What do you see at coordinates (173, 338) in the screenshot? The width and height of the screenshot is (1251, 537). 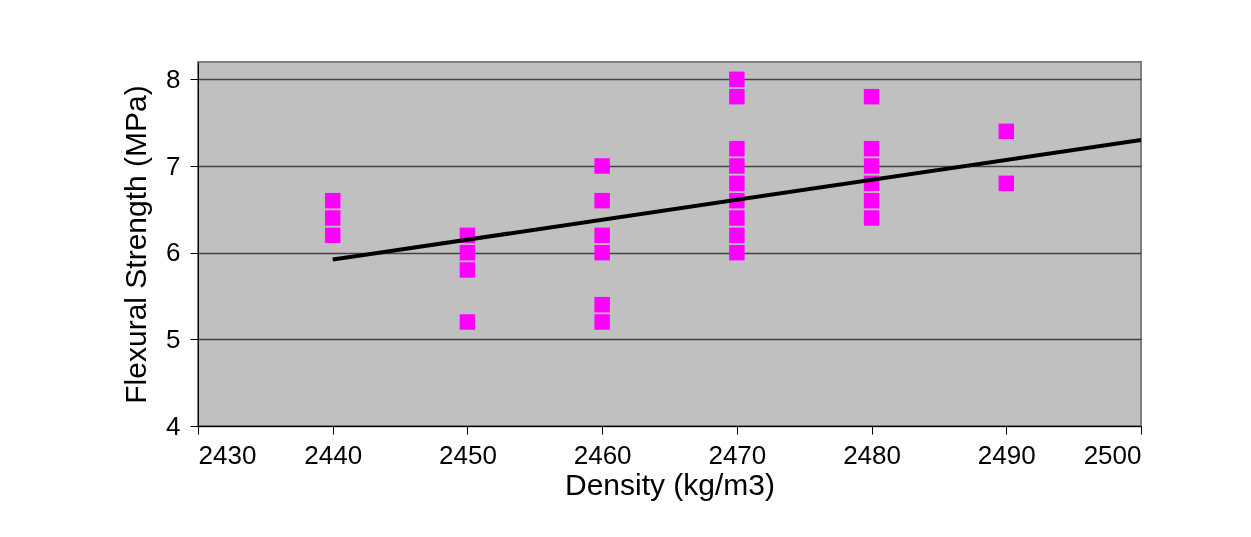 I see `y-tick-label: 5` at bounding box center [173, 338].